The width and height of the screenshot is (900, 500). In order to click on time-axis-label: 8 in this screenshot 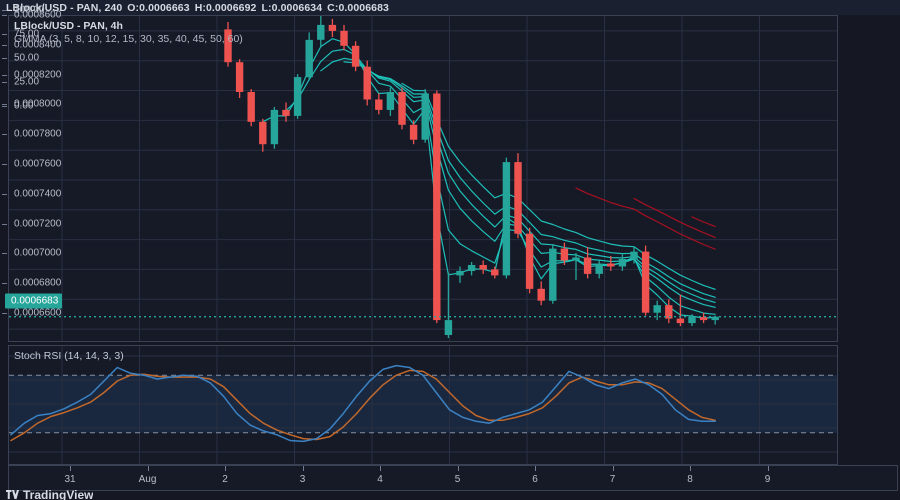, I will do `click(690, 479)`.